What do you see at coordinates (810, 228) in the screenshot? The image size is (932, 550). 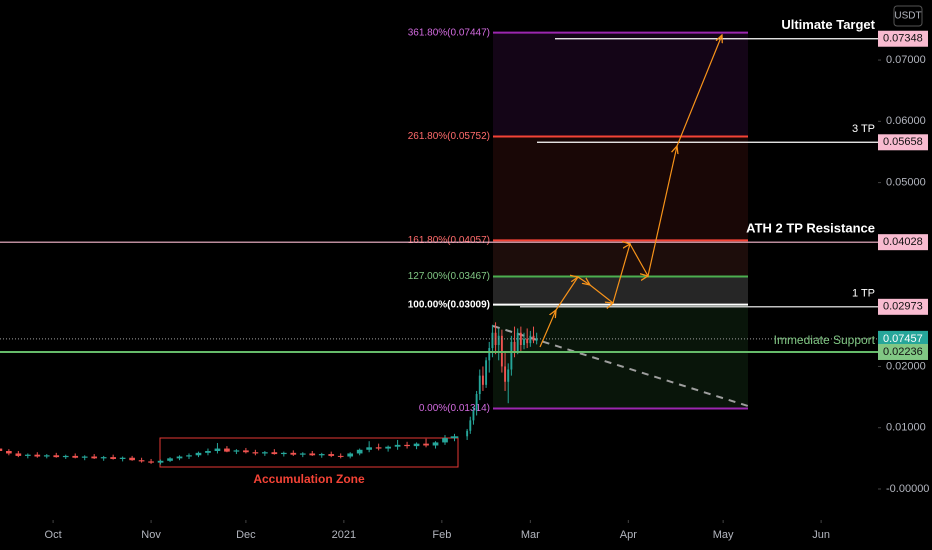 I see `target-name: ATH 2 TP Resistance` at bounding box center [810, 228].